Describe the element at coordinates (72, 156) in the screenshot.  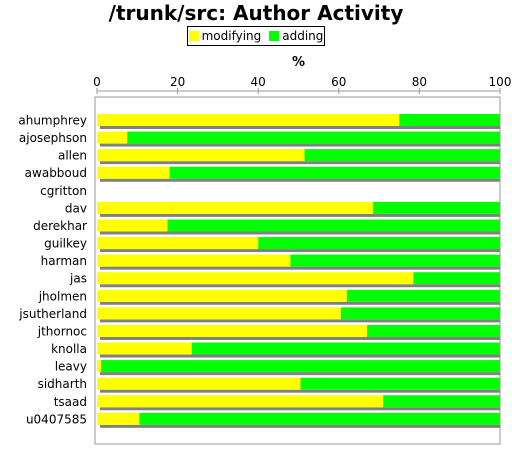
I see `y-tick-label: allen` at that location.